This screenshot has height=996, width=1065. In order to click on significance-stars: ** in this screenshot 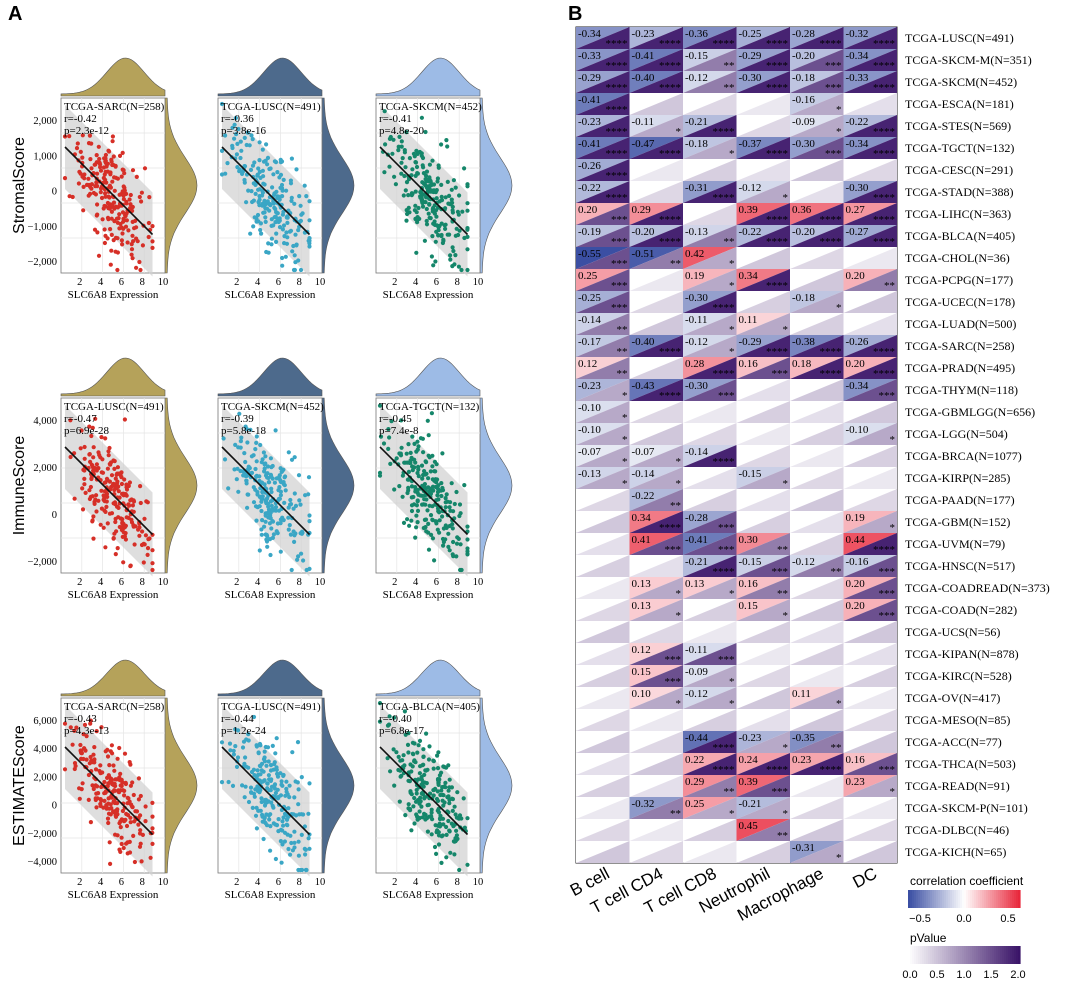, I will do `click(782, 550)`.